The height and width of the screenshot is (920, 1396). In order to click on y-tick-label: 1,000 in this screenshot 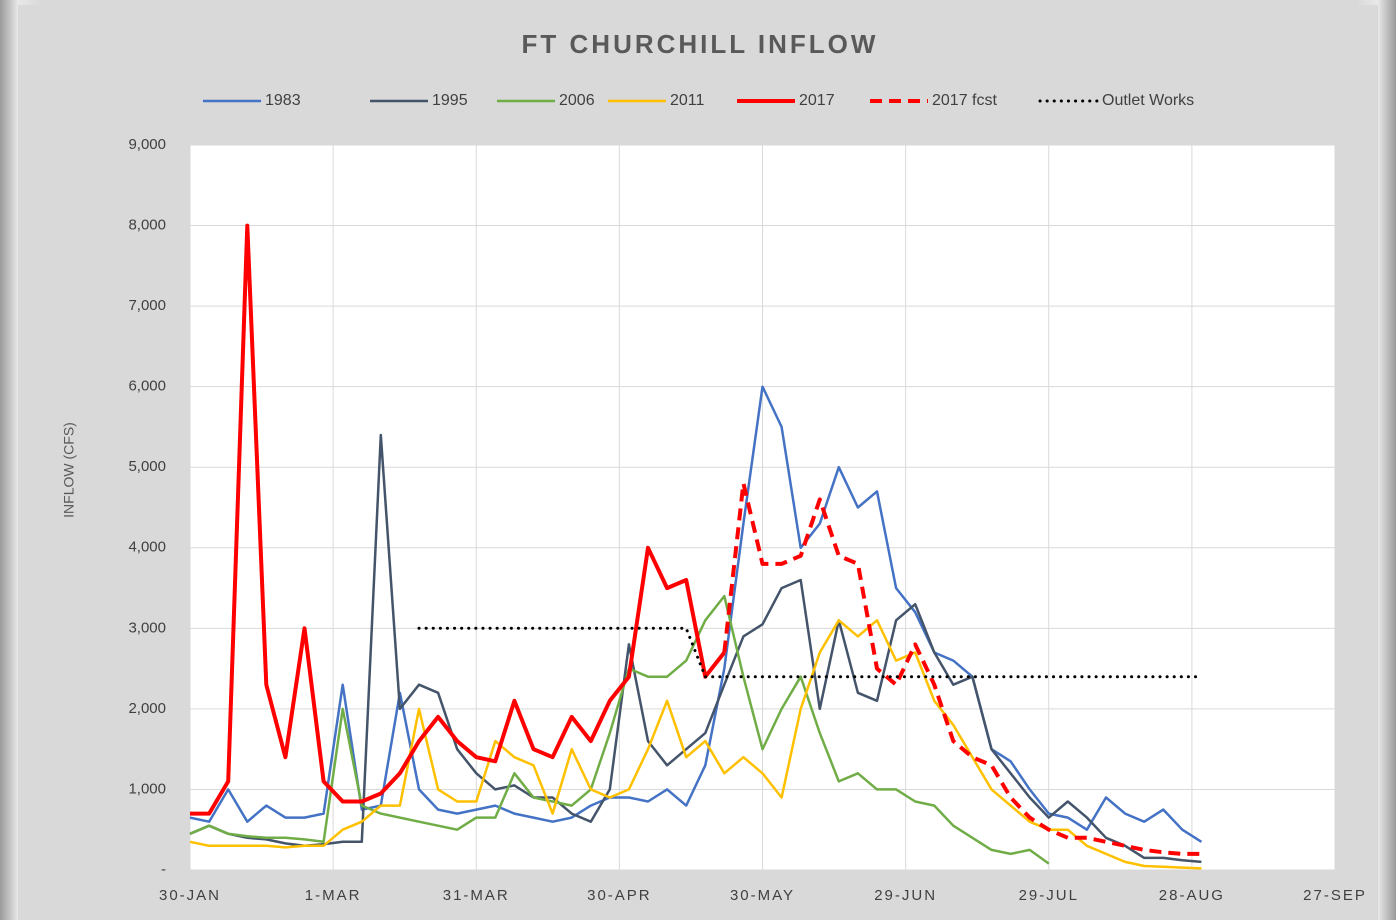, I will do `click(147, 788)`.